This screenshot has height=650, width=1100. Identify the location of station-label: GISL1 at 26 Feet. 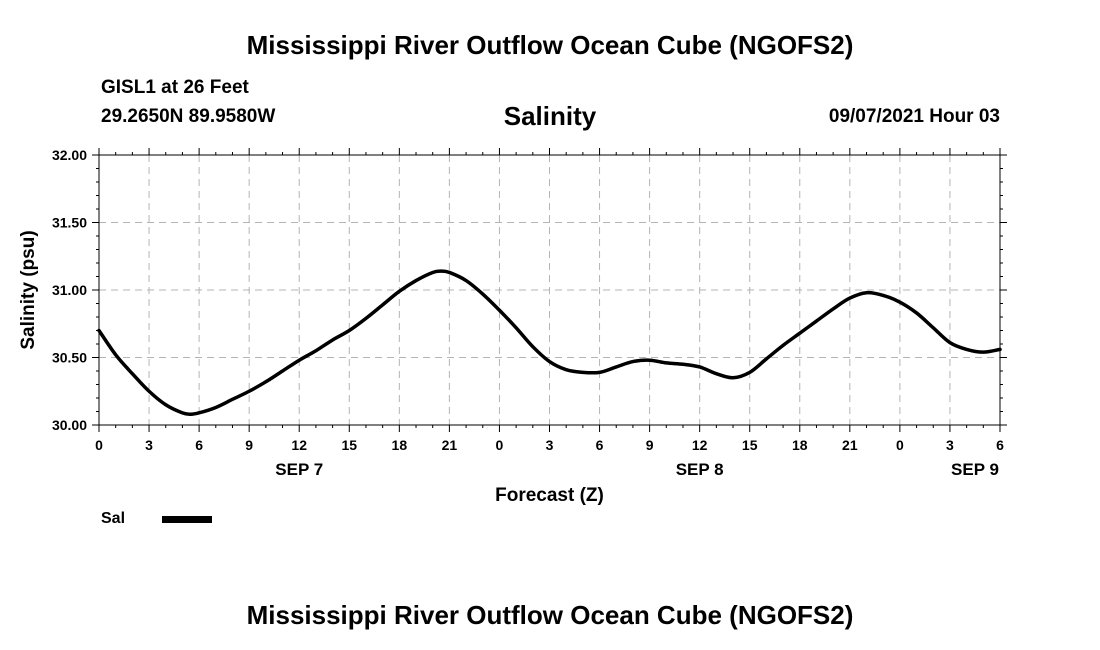
(175, 87).